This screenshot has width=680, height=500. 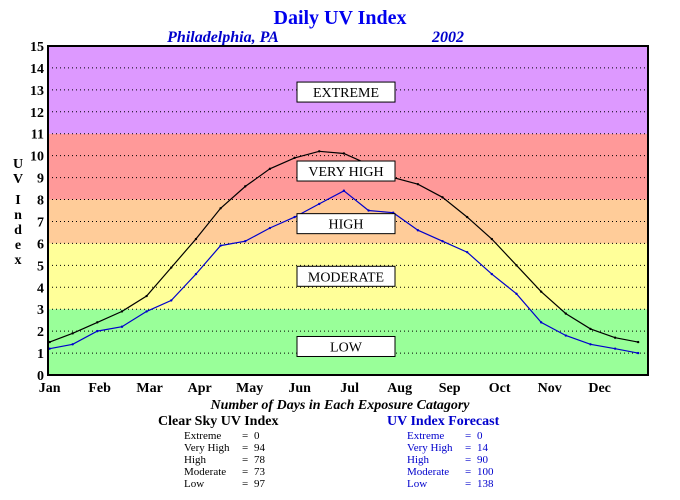 What do you see at coordinates (259, 448) in the screenshot?
I see `clear-sky-stat-value: 94` at bounding box center [259, 448].